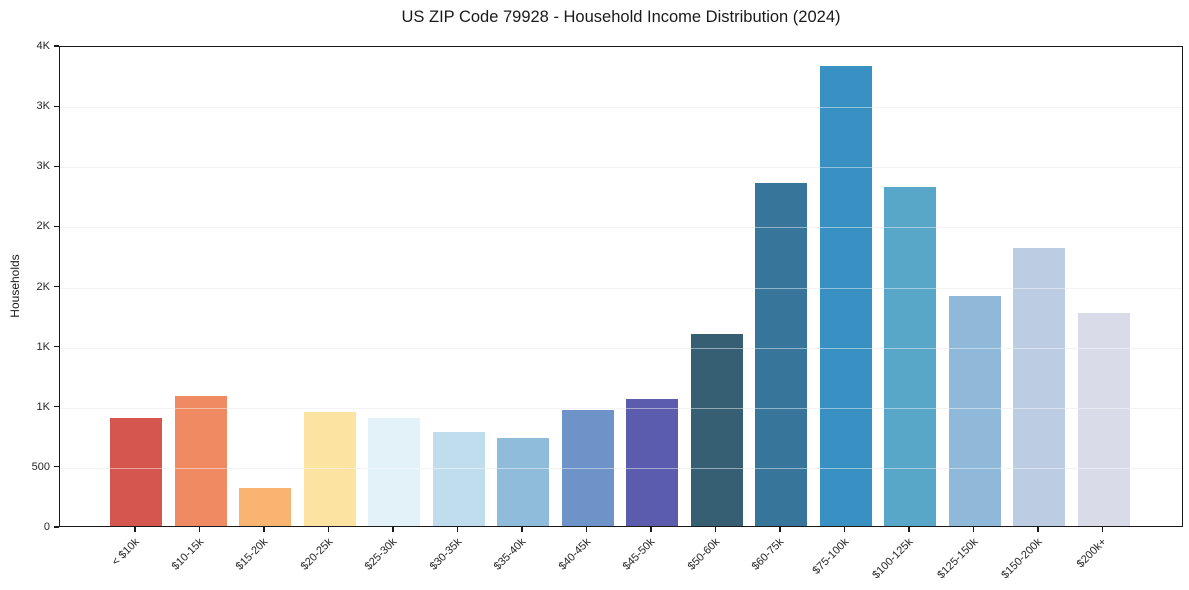 This screenshot has height=590, width=1189. What do you see at coordinates (768, 554) in the screenshot?
I see `x-tick-label: $60-75k` at bounding box center [768, 554].